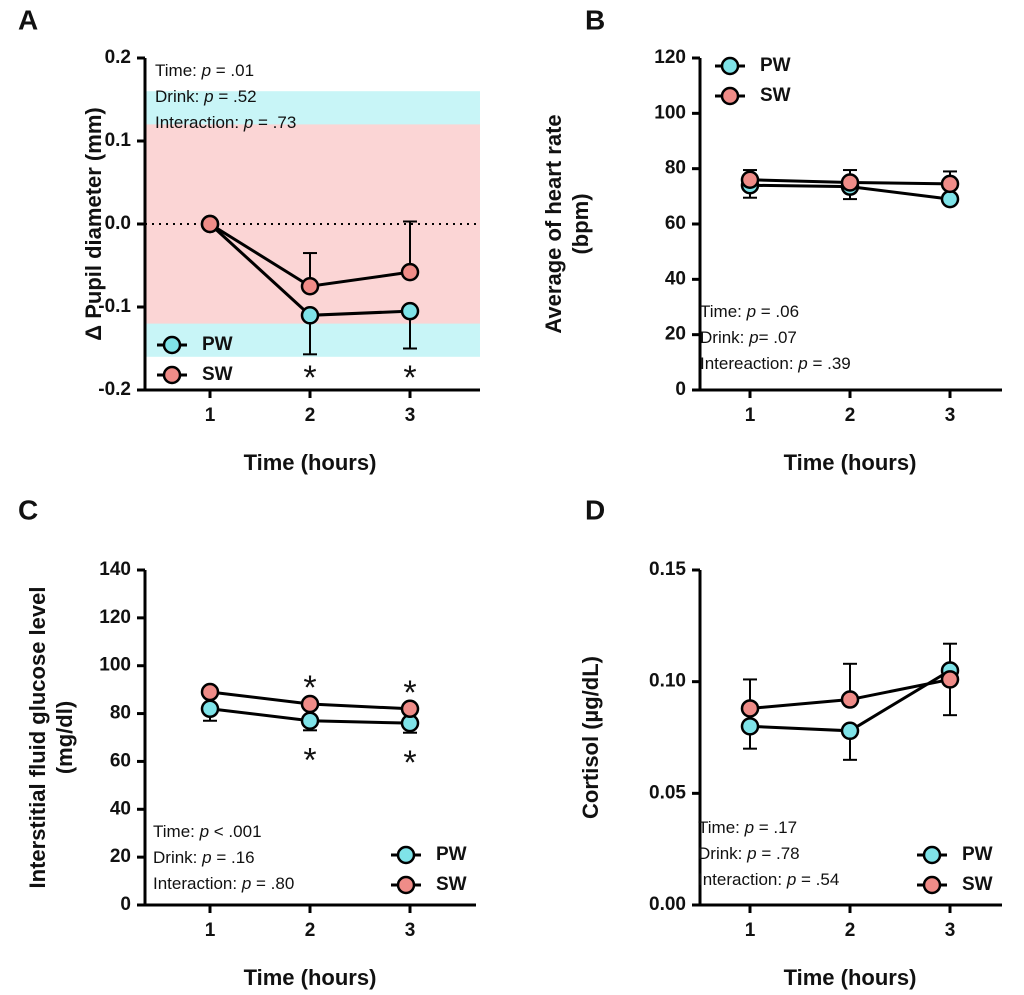 This screenshot has width=1024, height=995. Describe the element at coordinates (233, 857) in the screenshot. I see `stat-value: = .16` at that location.